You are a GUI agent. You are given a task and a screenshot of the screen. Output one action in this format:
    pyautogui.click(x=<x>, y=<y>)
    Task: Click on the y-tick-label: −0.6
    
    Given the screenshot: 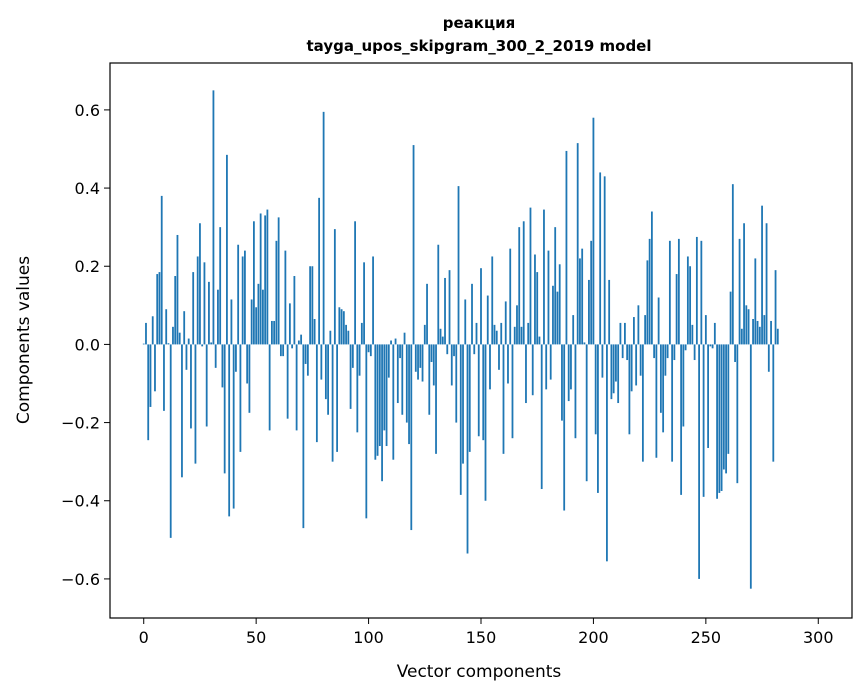 What is the action you would take?
    pyautogui.click(x=80, y=579)
    